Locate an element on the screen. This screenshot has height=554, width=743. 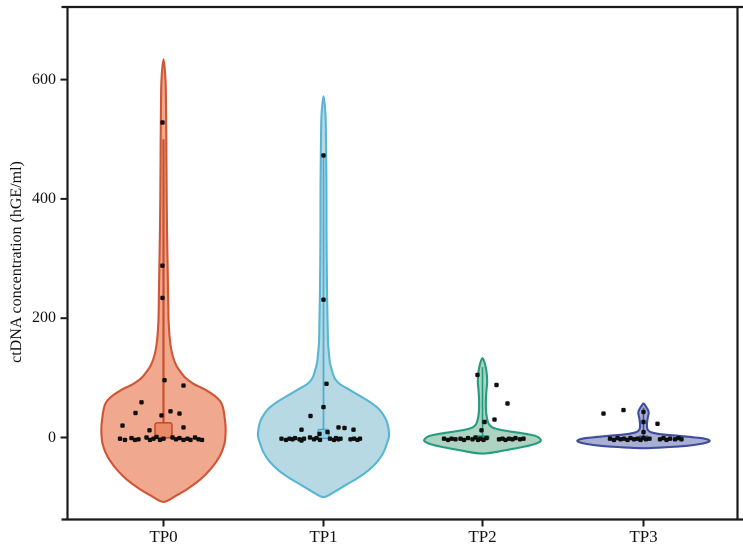
y-tick-label-400: 400 is located at coordinates (44, 198).